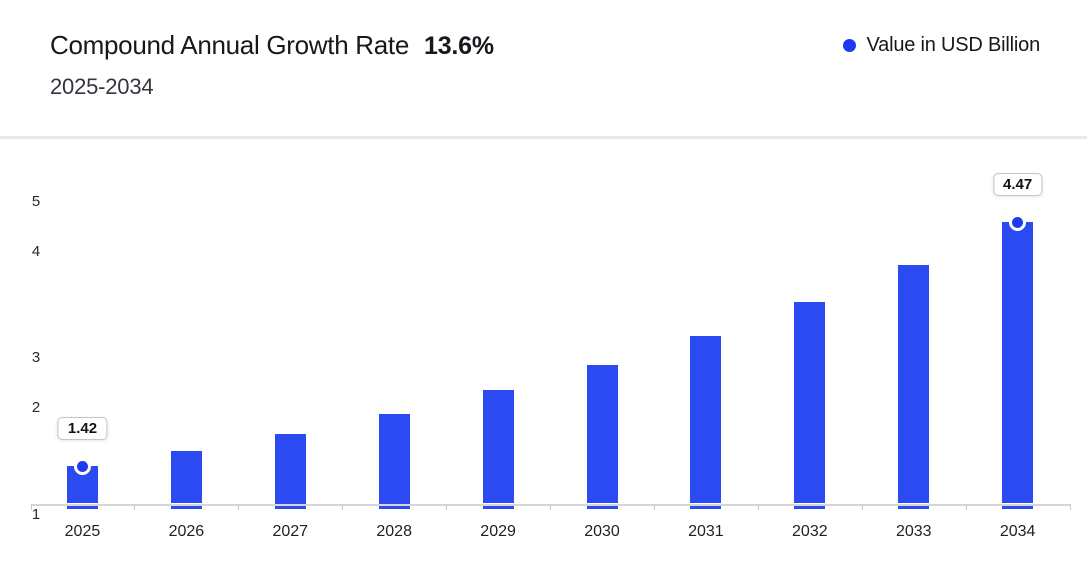 The image size is (1087, 568). Describe the element at coordinates (230, 45) in the screenshot. I see `chart-title: Compound Annual Growth Rate` at that location.